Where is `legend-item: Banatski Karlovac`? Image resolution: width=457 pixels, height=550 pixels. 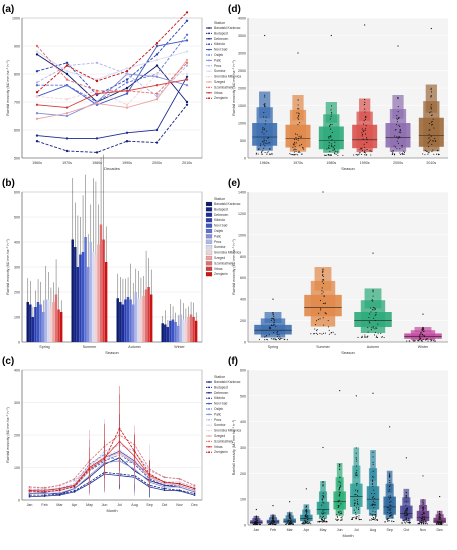 legend-item: Banatski Karlovac is located at coordinates (227, 204).